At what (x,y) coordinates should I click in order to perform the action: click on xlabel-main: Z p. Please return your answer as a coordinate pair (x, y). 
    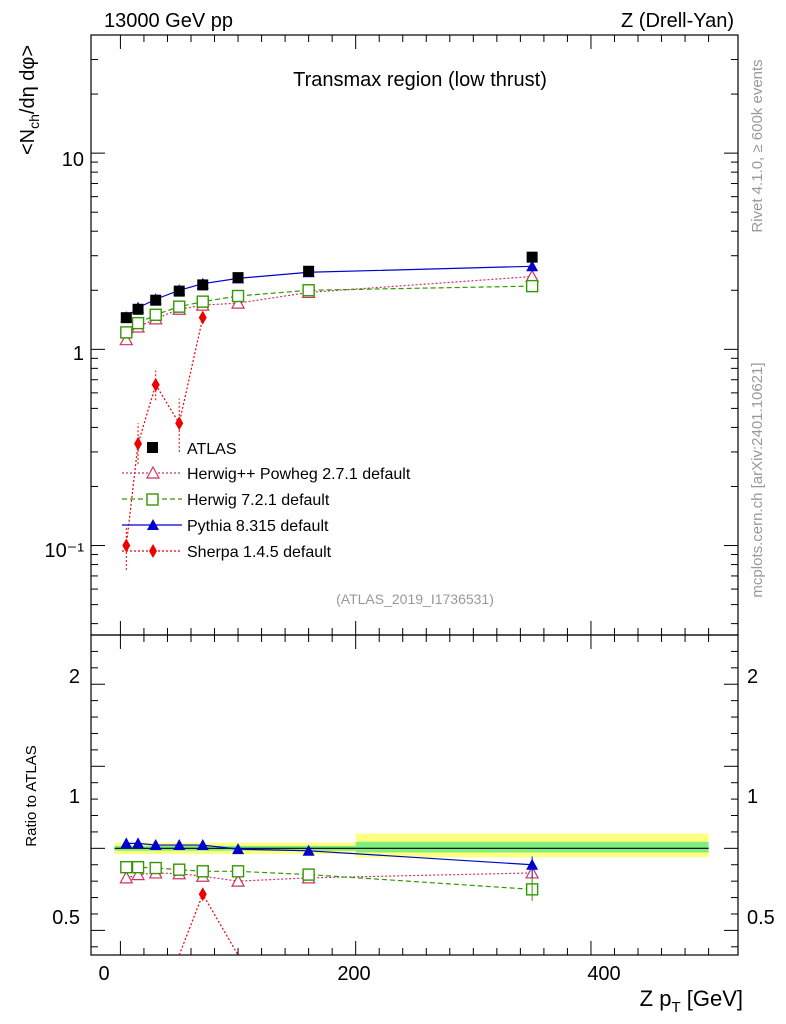
    Looking at the image, I should click on (656, 998).